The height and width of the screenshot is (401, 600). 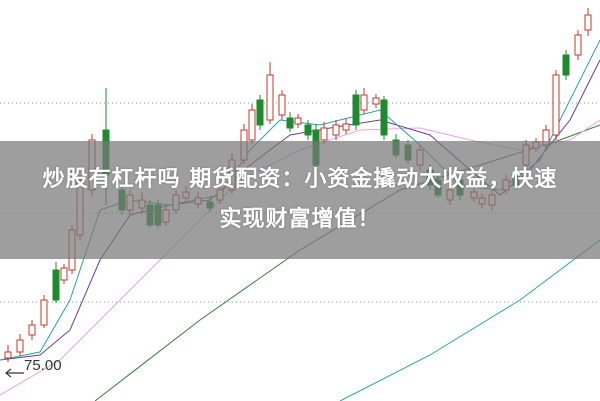 What do you see at coordinates (8, 373) in the screenshot?
I see `price-arrow-head` at bounding box center [8, 373].